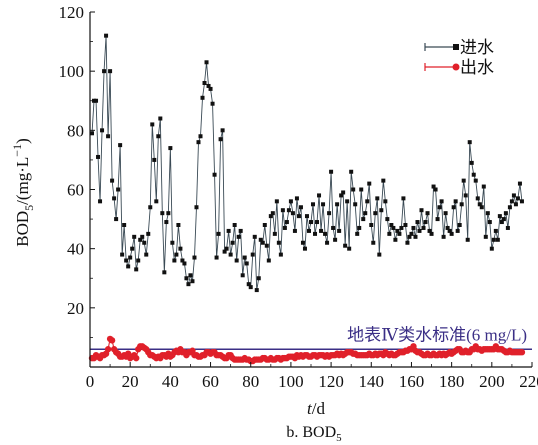 Image resolution: width=538 pixels, height=445 pixels. I want to click on series-effluent, so click(307, 350).